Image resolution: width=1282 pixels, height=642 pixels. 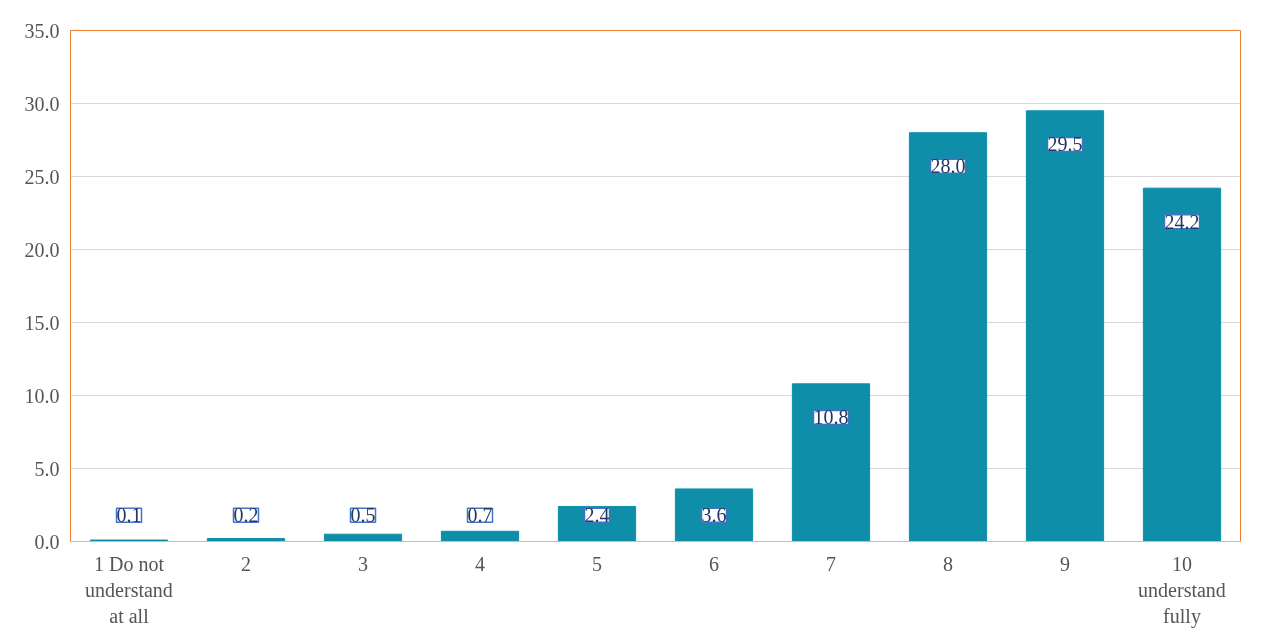 I want to click on y-tick-label: 0.0, so click(x=47, y=541).